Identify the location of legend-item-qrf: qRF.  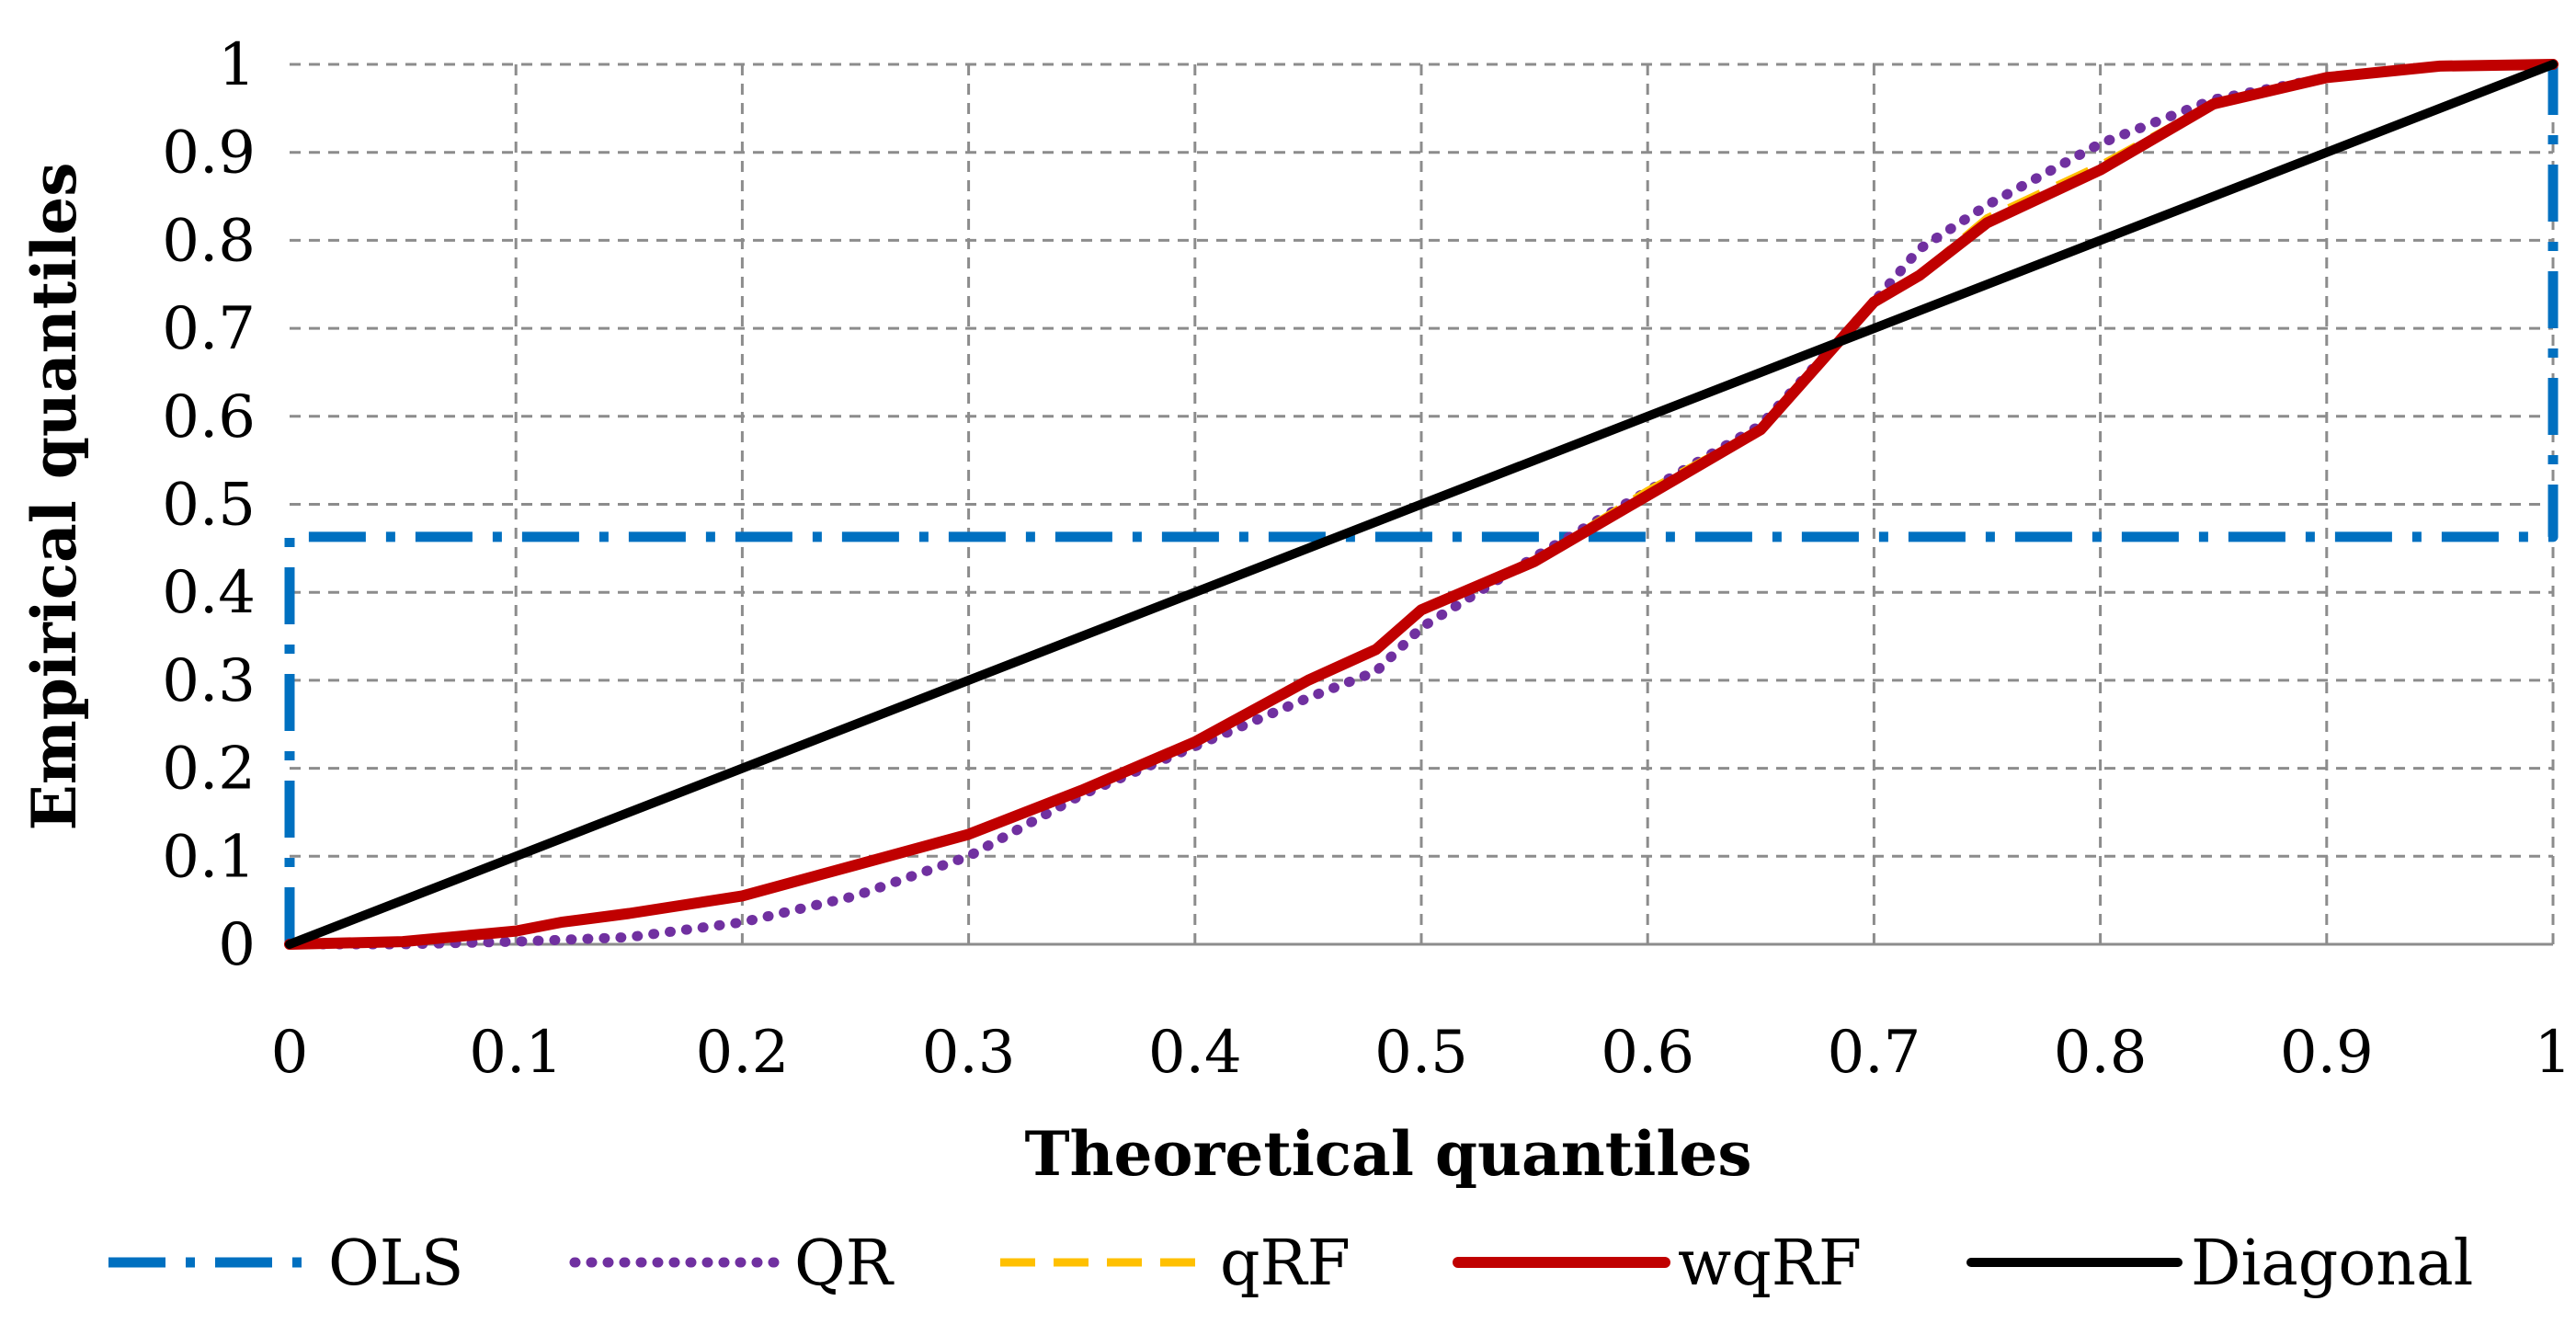
(1175, 1263).